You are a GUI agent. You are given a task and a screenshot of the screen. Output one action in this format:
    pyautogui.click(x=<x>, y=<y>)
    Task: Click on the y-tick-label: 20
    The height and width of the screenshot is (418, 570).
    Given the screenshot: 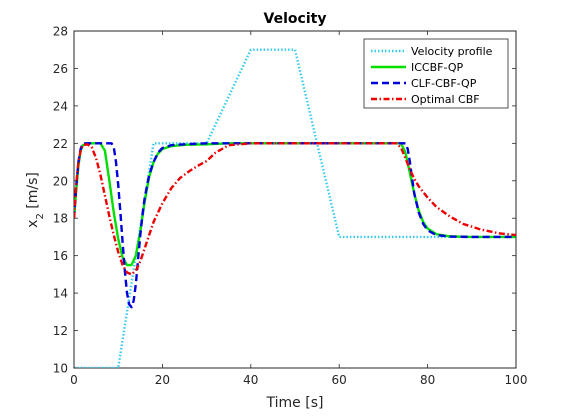 What is the action you would take?
    pyautogui.click(x=60, y=181)
    